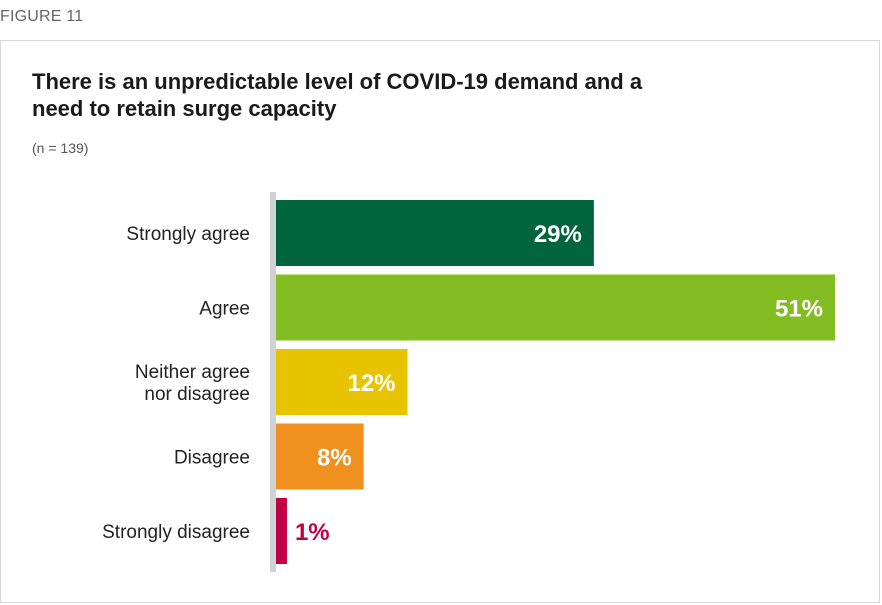 The width and height of the screenshot is (882, 605). What do you see at coordinates (273, 382) in the screenshot?
I see `y-axis-line` at bounding box center [273, 382].